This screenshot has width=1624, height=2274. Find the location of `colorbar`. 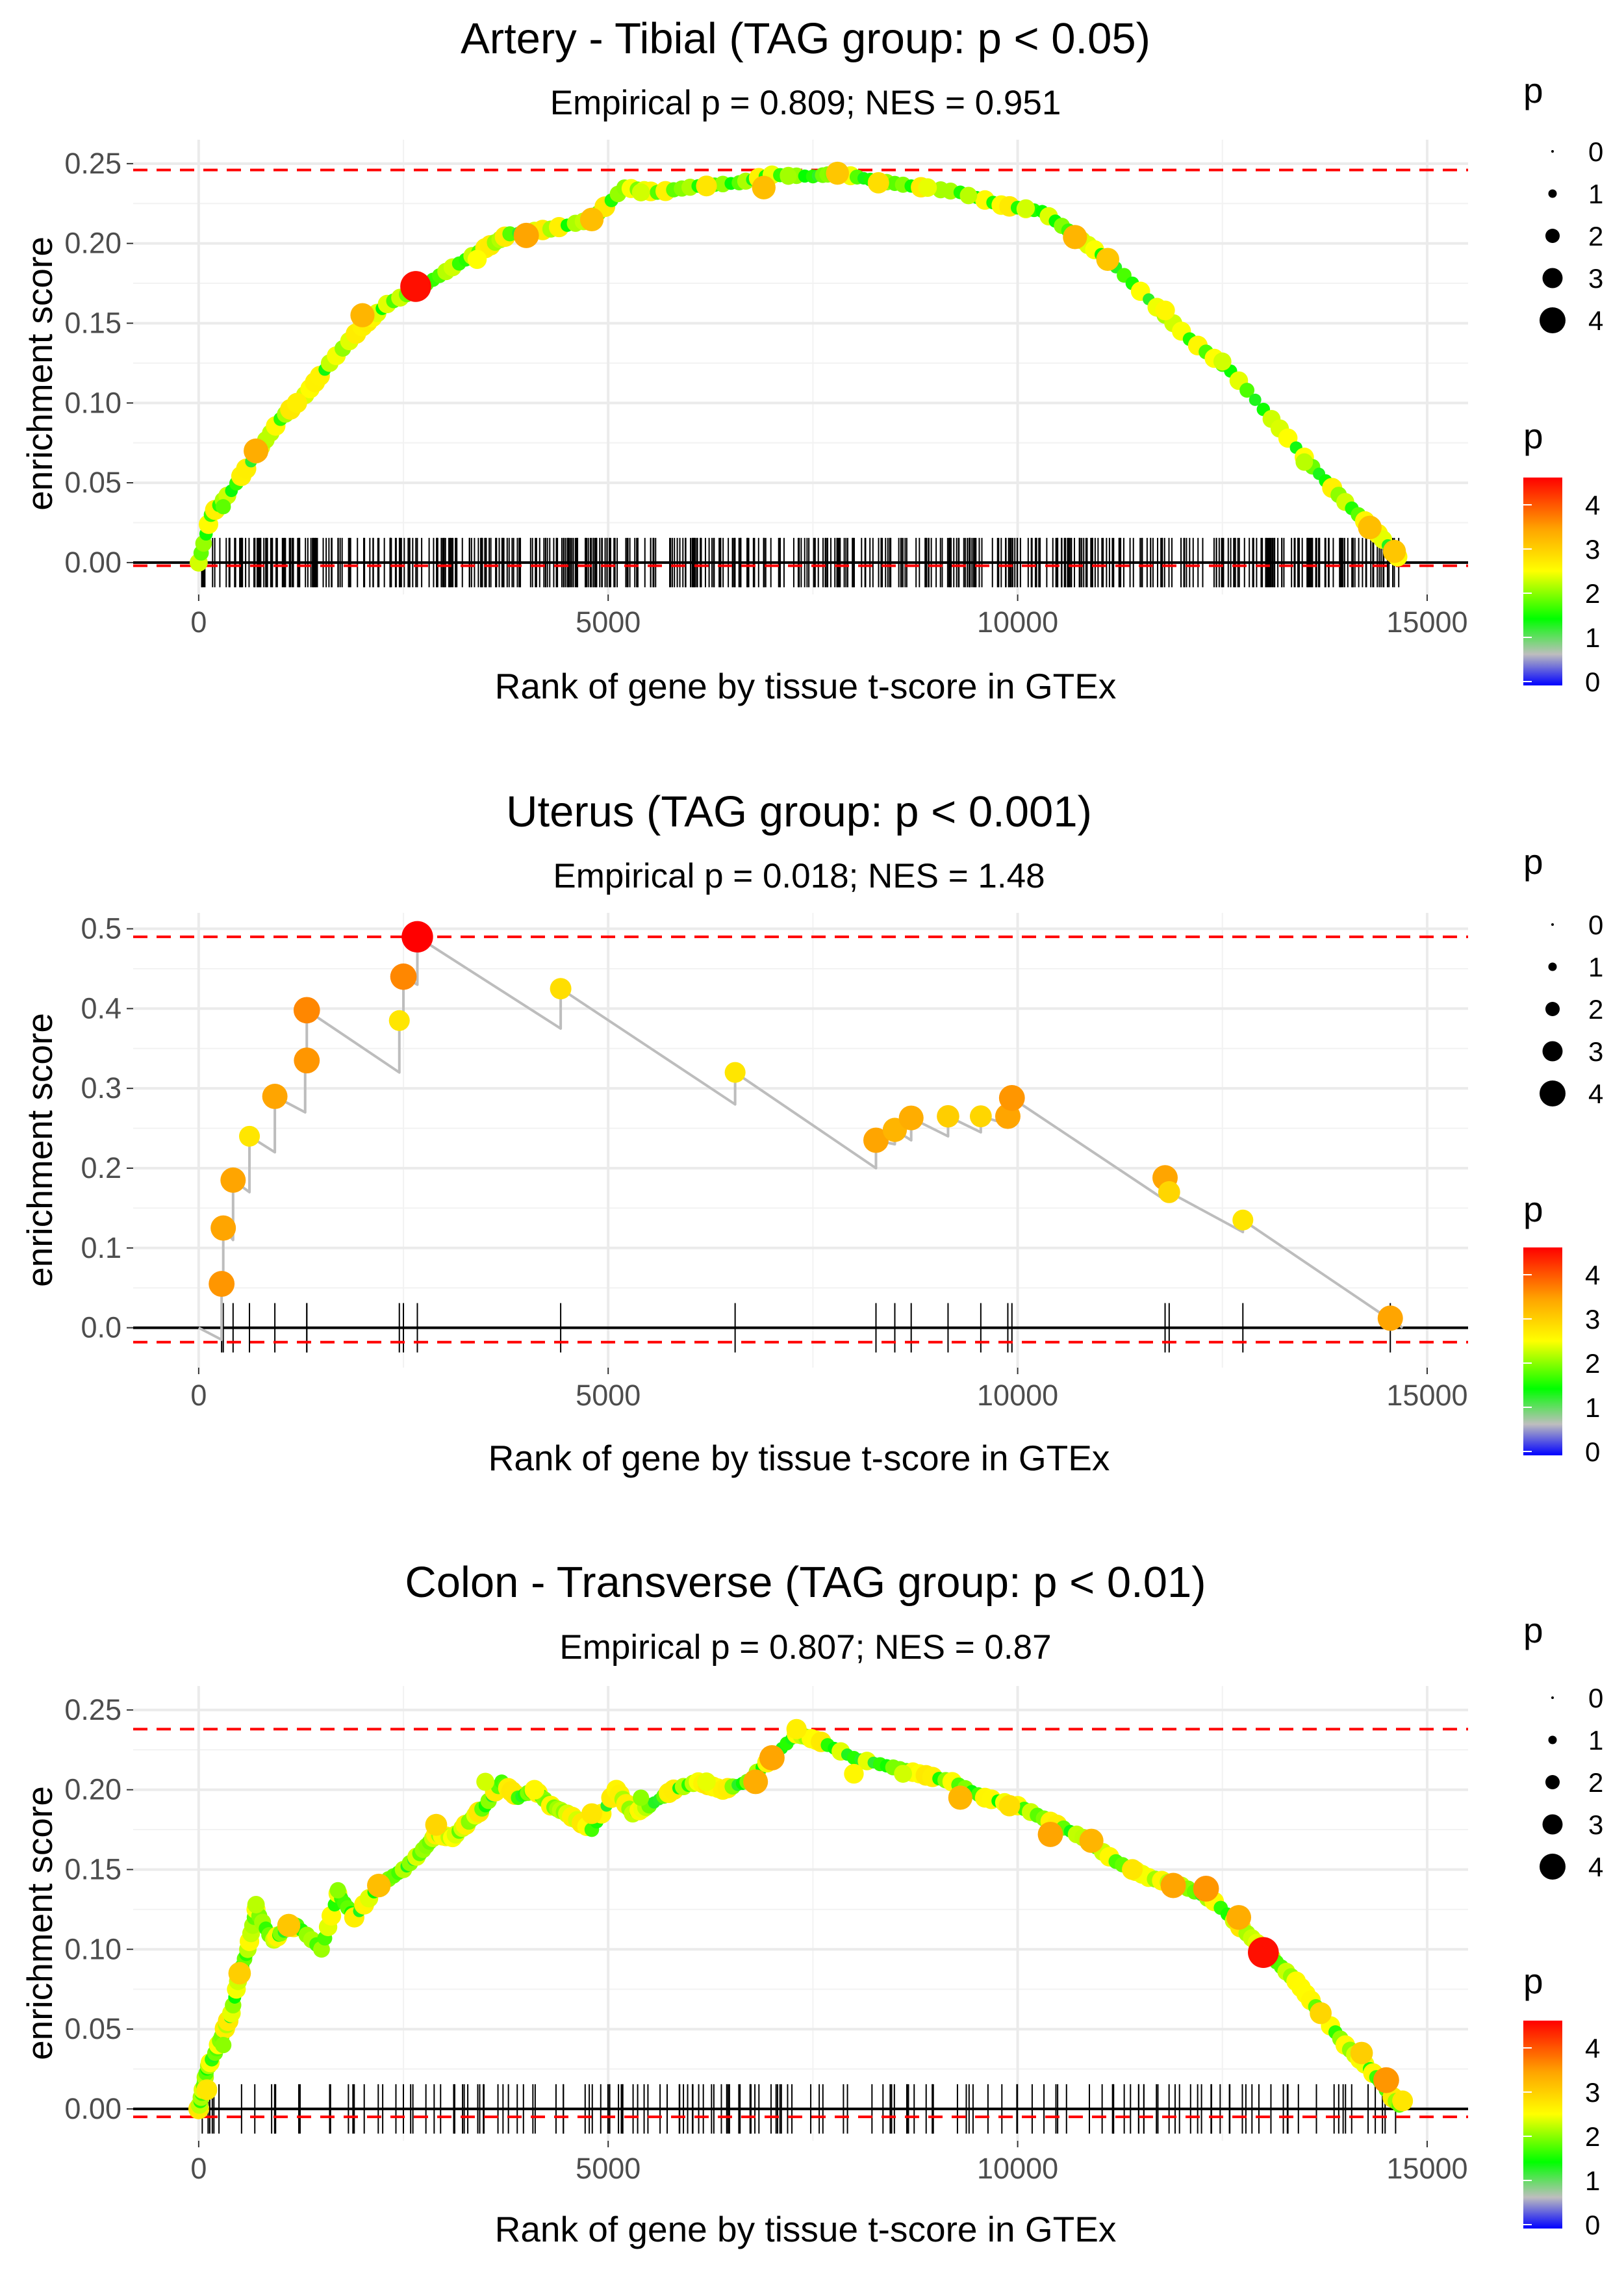

colorbar is located at coordinates (1542, 581).